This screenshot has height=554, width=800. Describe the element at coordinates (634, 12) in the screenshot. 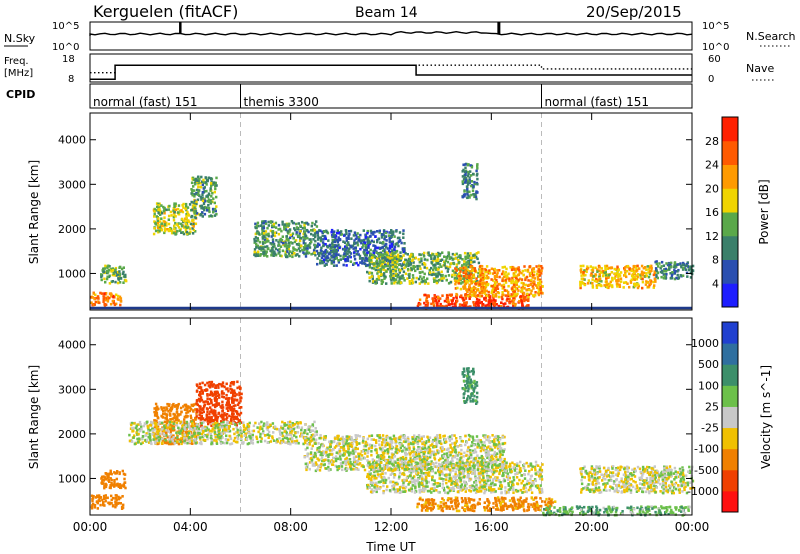

I see `date-title: 20/Sep/2015` at that location.